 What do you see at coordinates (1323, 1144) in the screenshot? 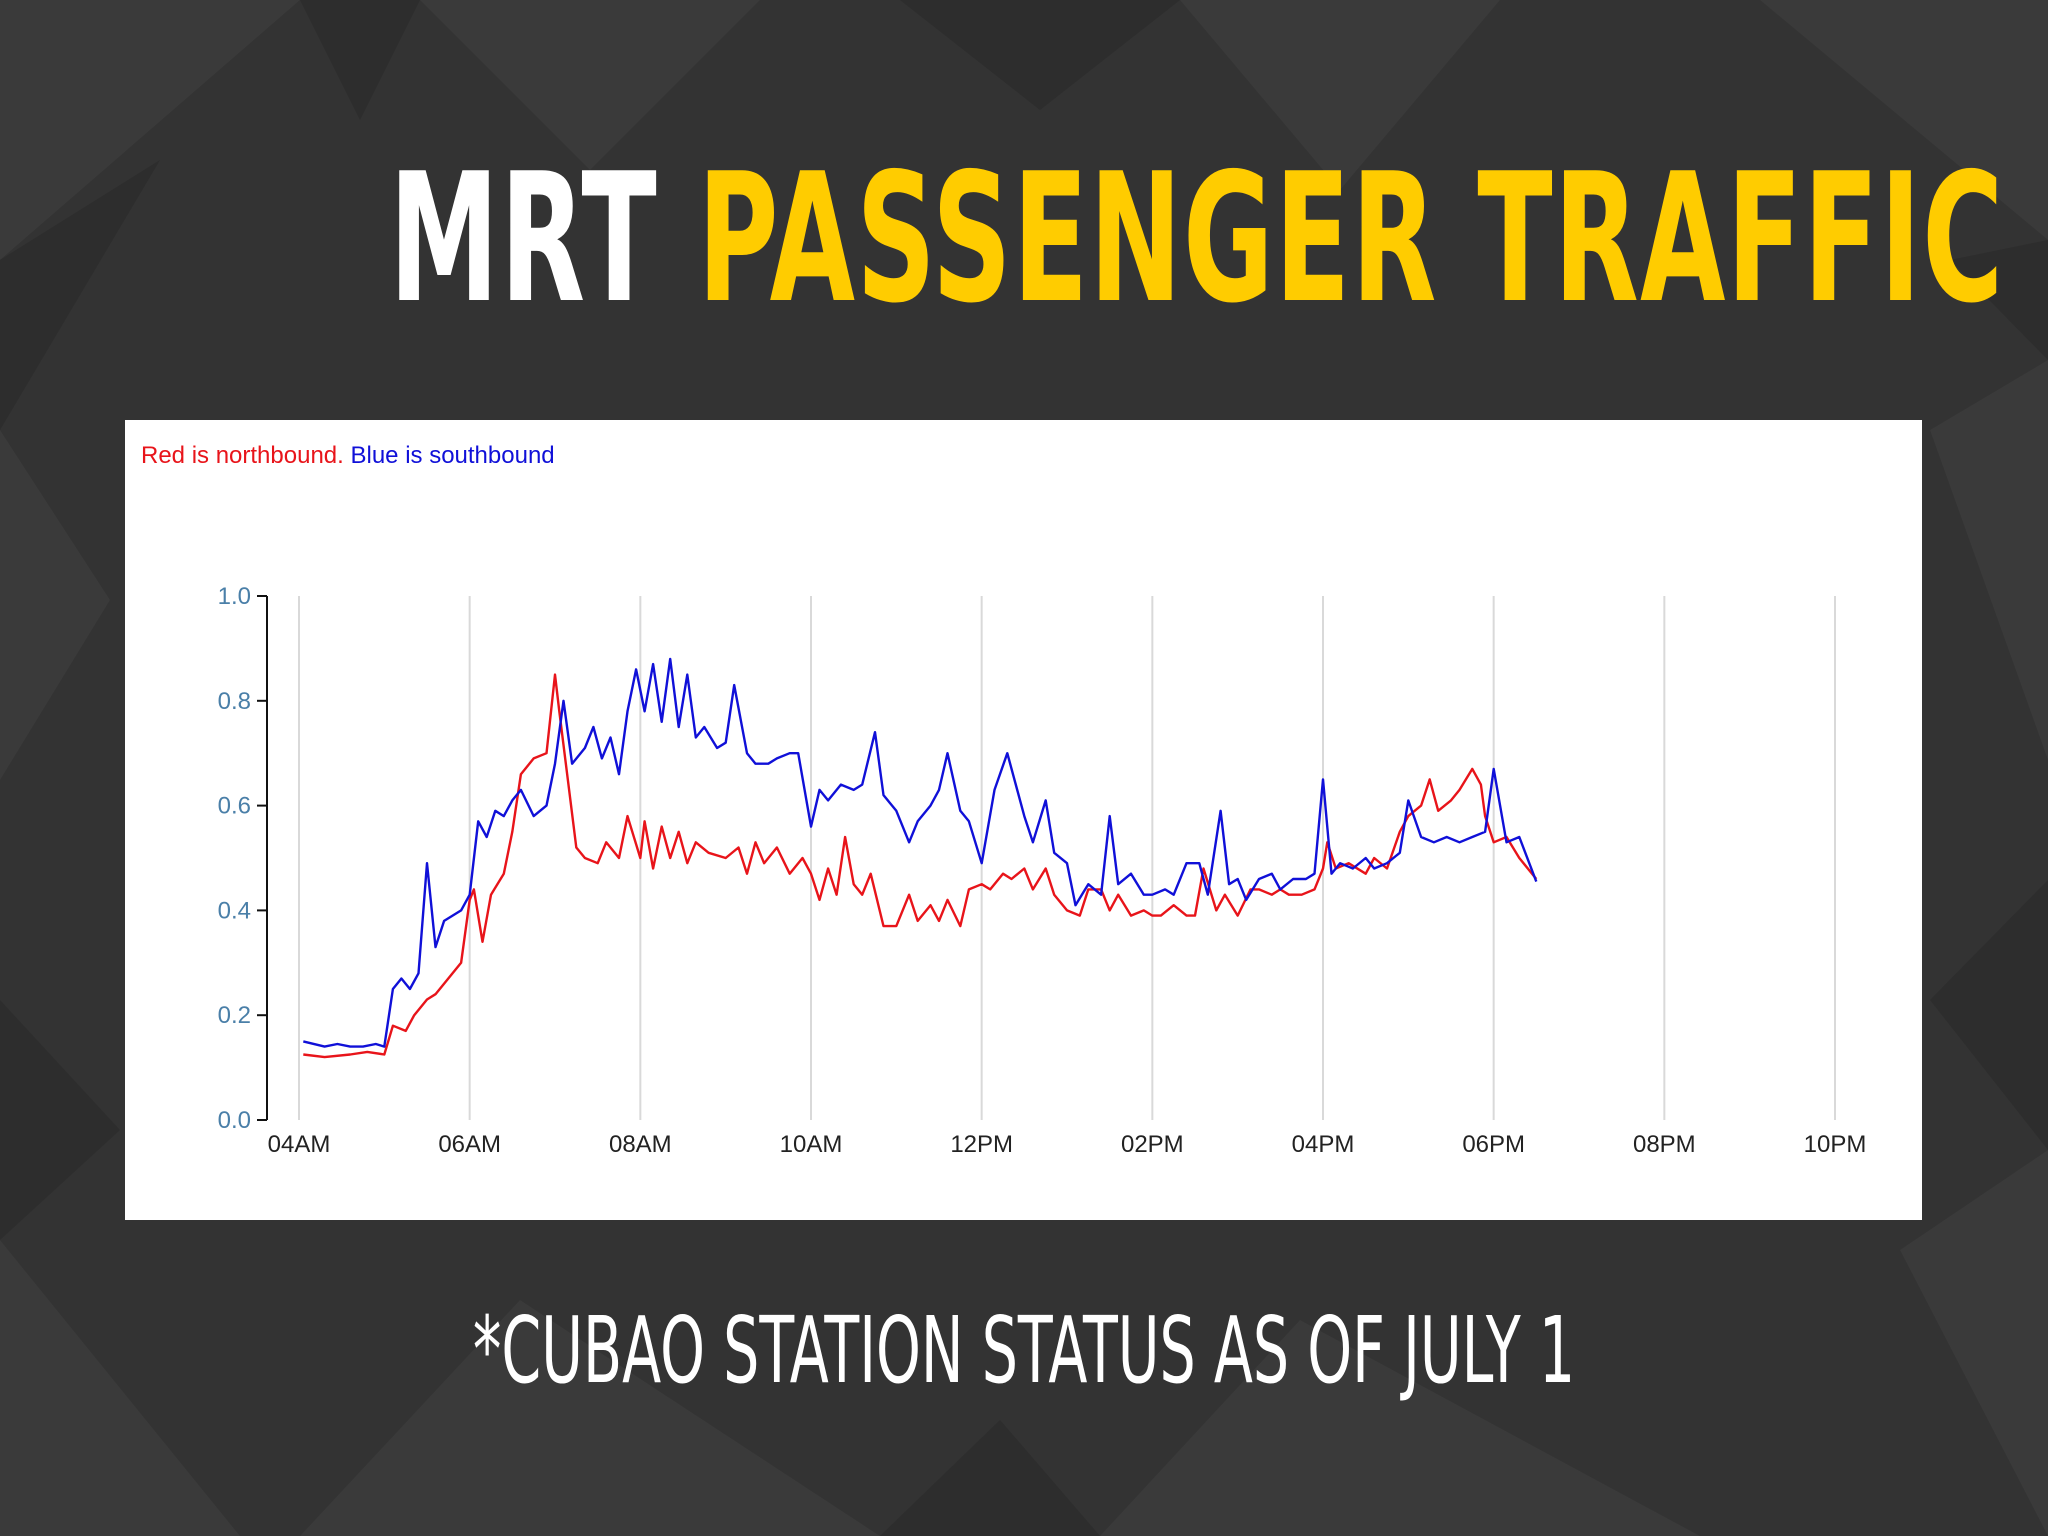
I see `x-tick-label: 04PM` at bounding box center [1323, 1144].